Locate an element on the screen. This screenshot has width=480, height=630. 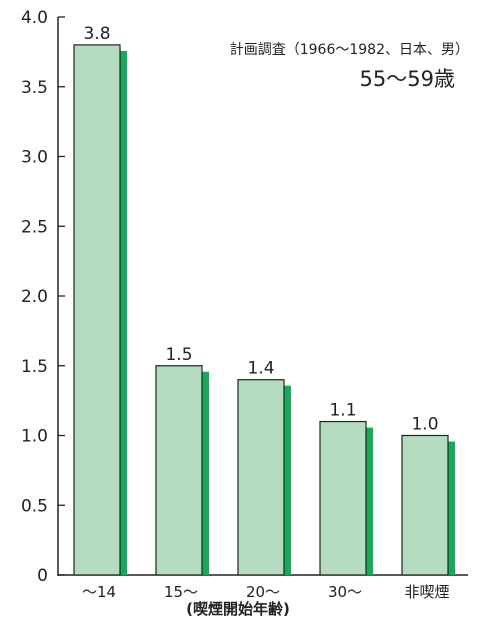
data-label: 1.5 is located at coordinates (178, 355).